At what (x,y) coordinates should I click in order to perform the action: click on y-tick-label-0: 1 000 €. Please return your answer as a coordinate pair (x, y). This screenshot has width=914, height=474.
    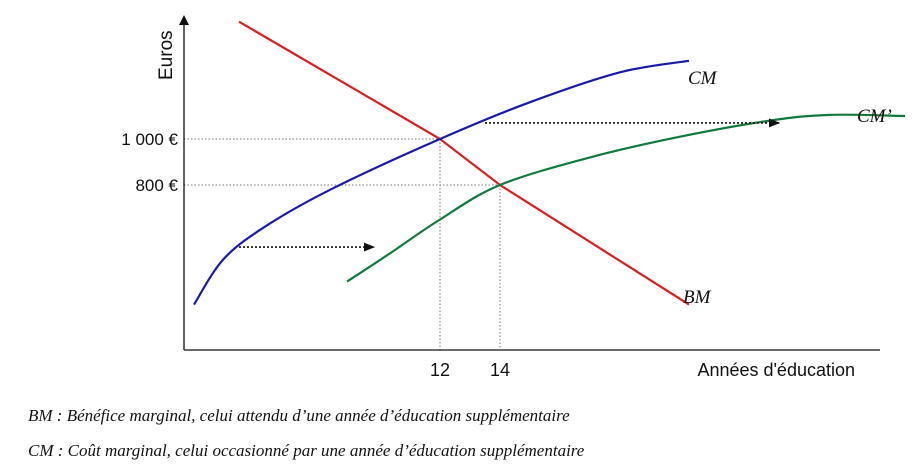
    Looking at the image, I should click on (149, 139).